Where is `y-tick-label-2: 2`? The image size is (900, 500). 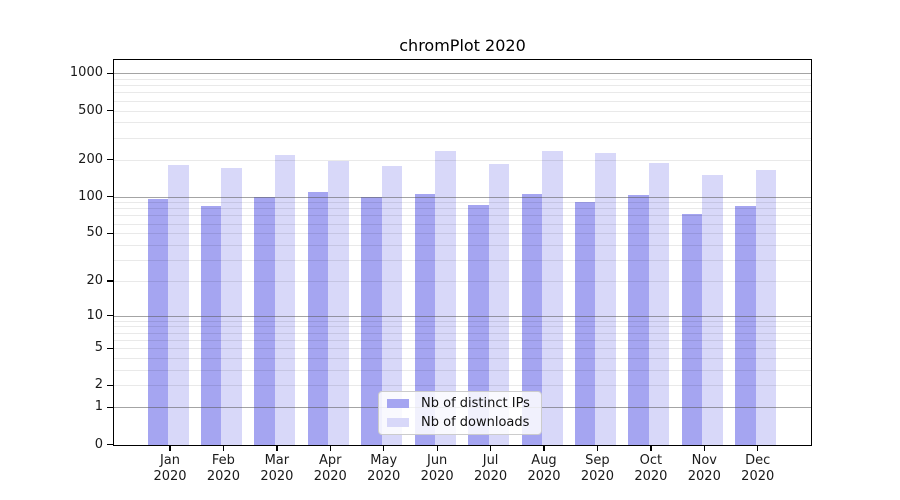
y-tick-label-2: 2 is located at coordinates (98, 385).